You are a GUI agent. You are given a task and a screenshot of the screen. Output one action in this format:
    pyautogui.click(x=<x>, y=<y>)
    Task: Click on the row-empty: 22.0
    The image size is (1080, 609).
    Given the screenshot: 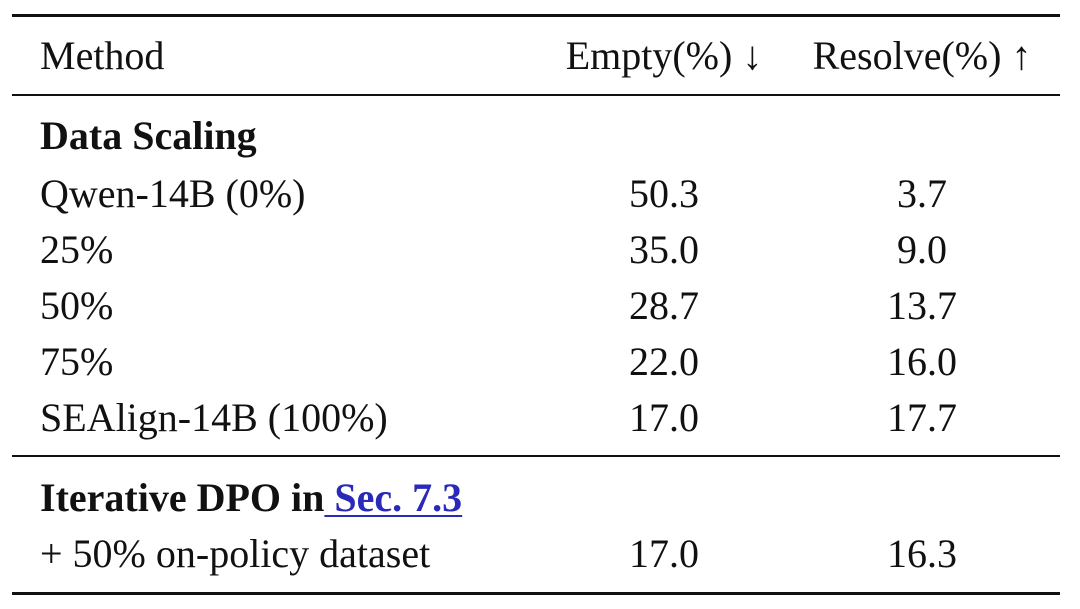 What is the action you would take?
    pyautogui.click(x=664, y=361)
    